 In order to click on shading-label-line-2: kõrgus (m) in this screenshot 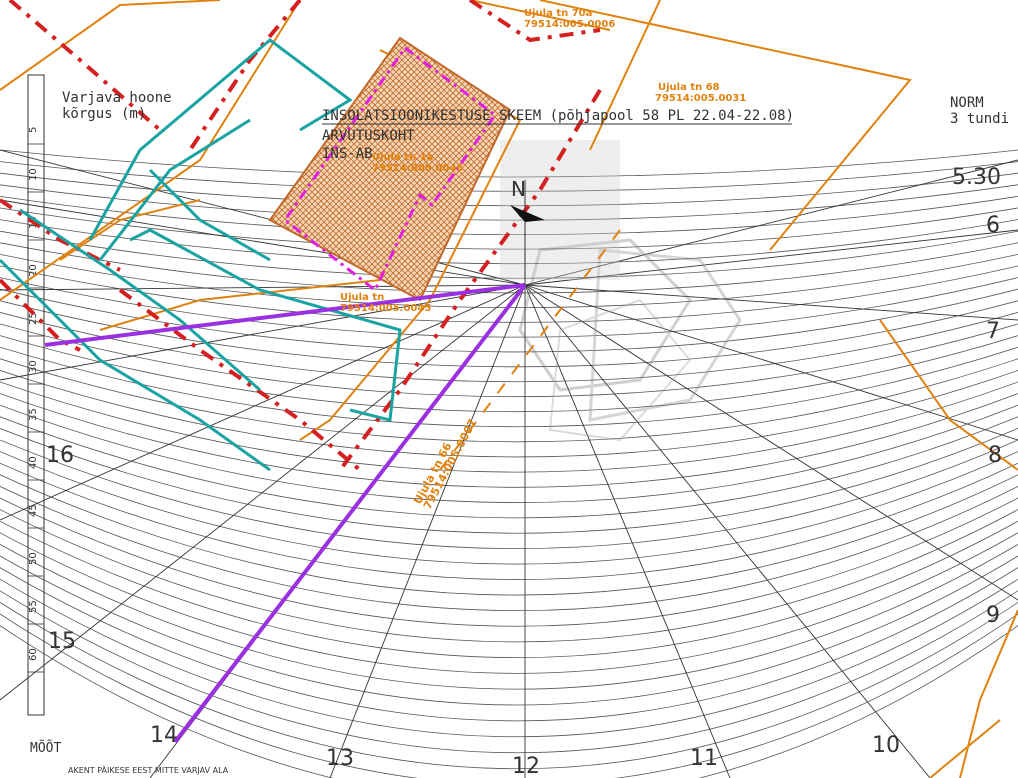, I will do `click(104, 114)`.